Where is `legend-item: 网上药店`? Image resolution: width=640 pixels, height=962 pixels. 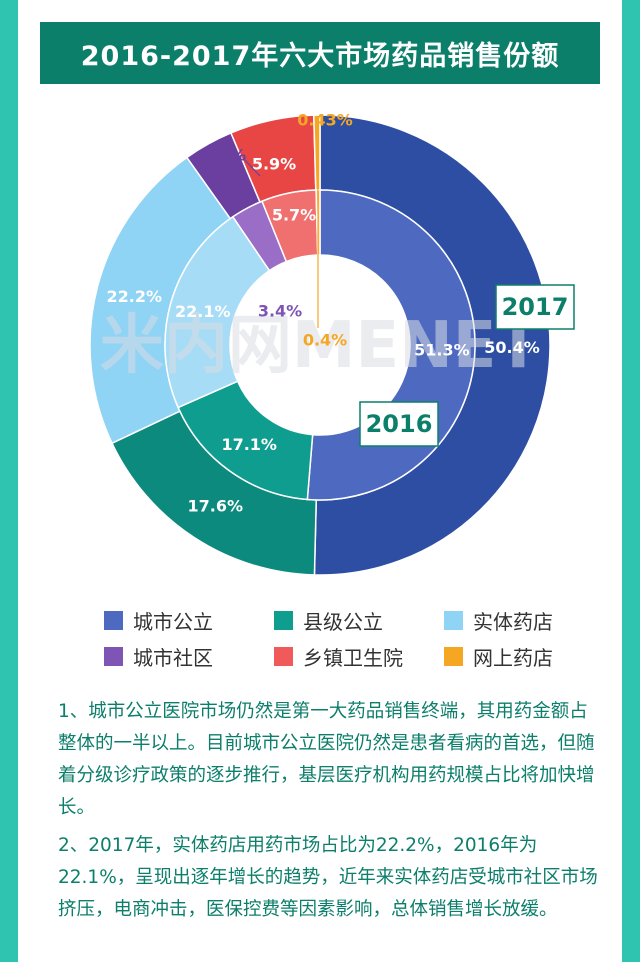
legend-item: 网上药店 is located at coordinates (498, 656).